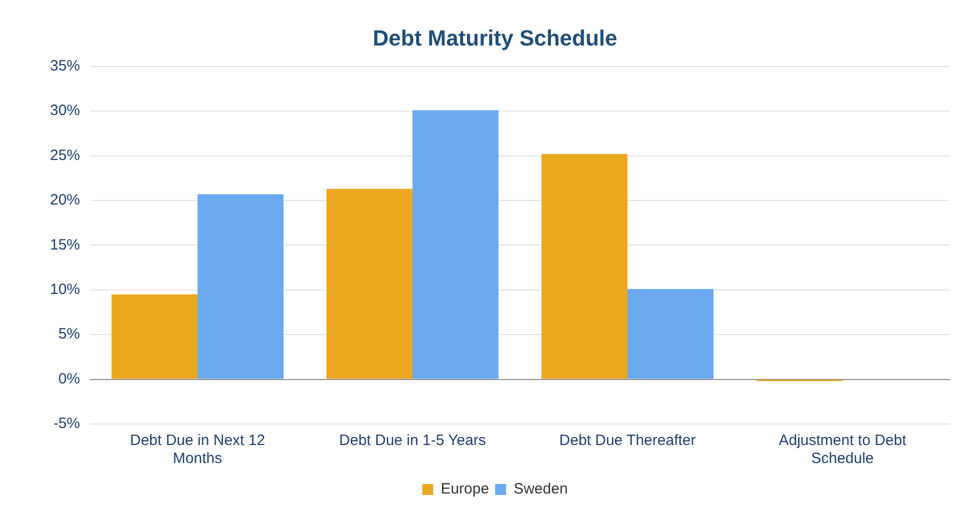 This screenshot has width=960, height=513. Describe the element at coordinates (69, 379) in the screenshot. I see `y-tick-label: 0%` at that location.